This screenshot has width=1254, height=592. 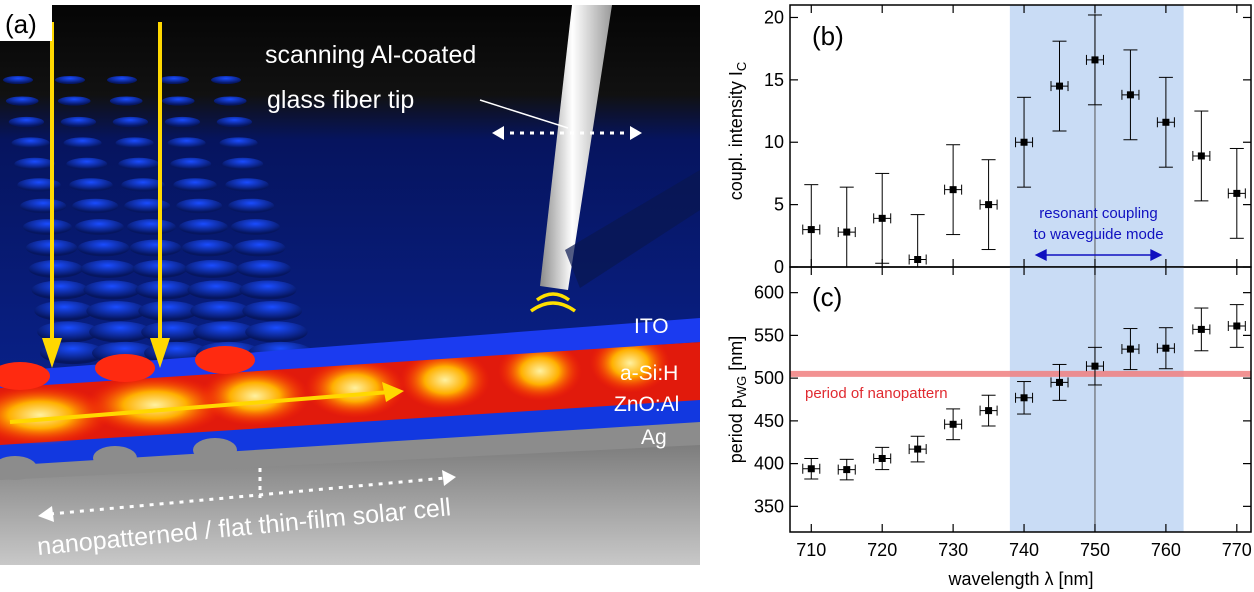 What do you see at coordinates (769, 506) in the screenshot?
I see `y-tick-label: 350` at bounding box center [769, 506].